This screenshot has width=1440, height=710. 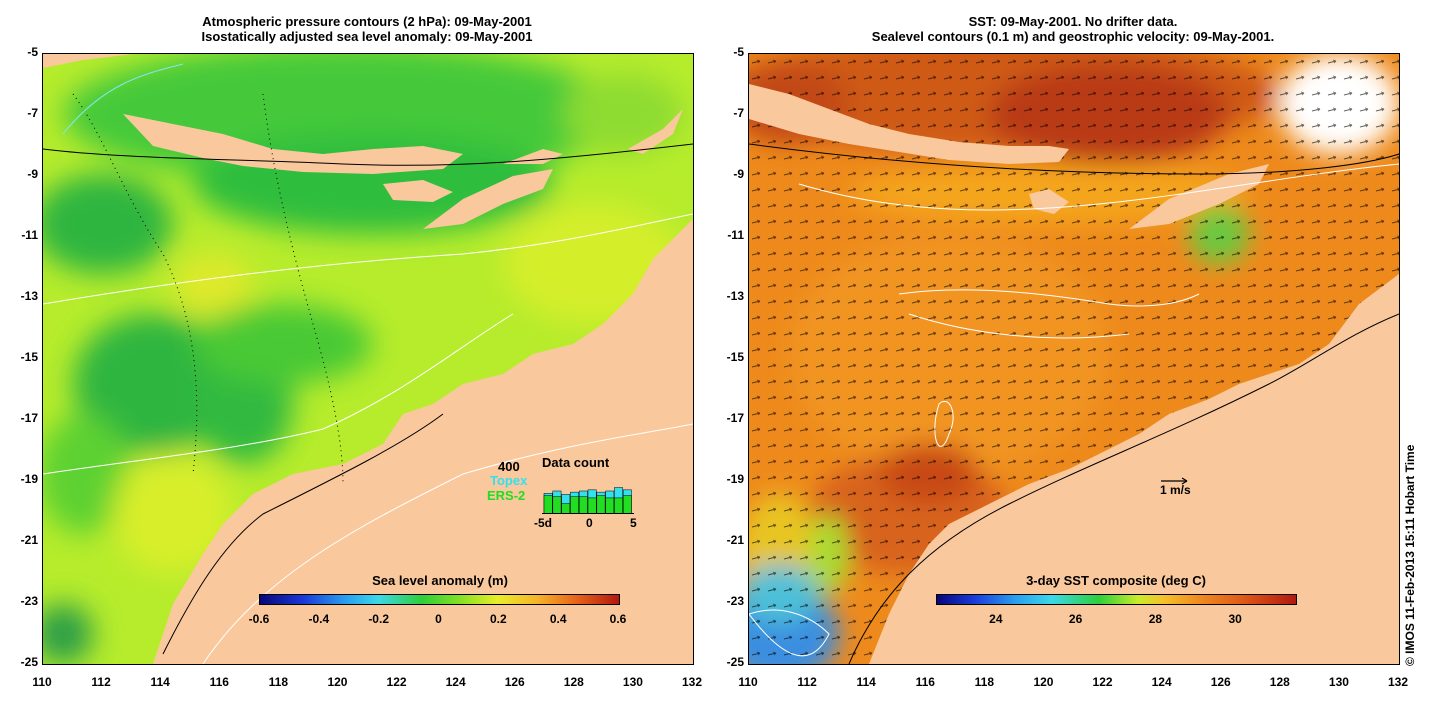 What do you see at coordinates (1116, 580) in the screenshot?
I see `sst-colorbar-title: 3-day SST composite (deg C)` at bounding box center [1116, 580].